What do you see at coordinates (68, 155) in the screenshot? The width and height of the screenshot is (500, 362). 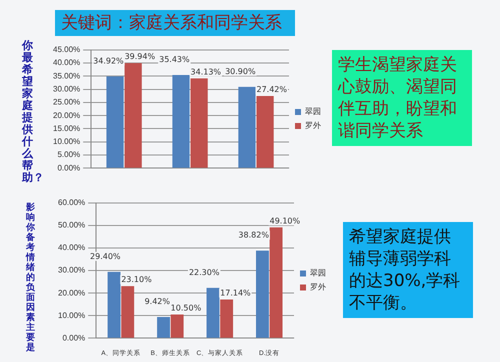 I see `y-tick-label: 5.00%` at bounding box center [68, 155].